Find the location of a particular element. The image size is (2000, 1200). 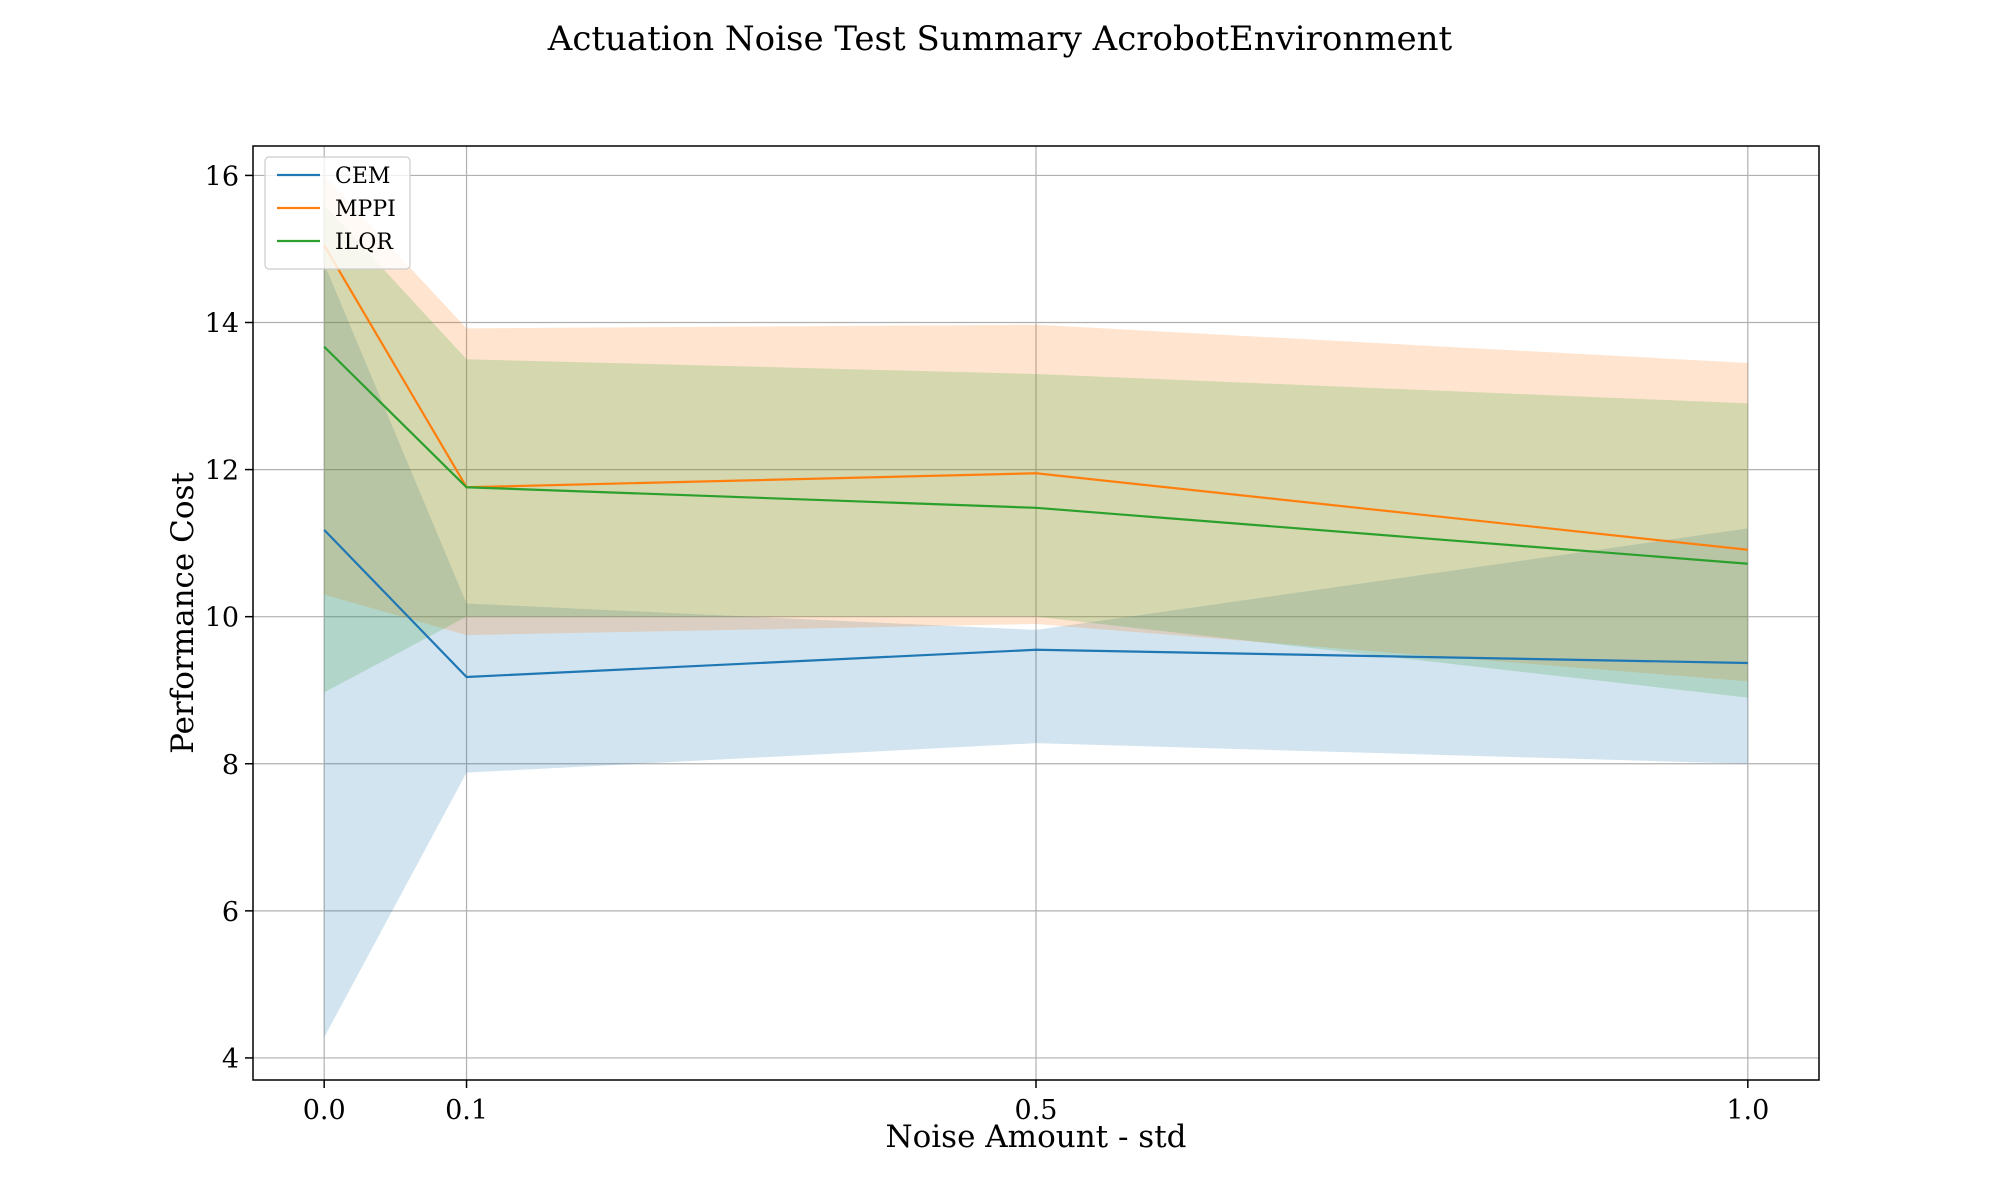

x-axis-ticks: 0.0 0.1 0.5 1.0 is located at coordinates (1036, 1103).